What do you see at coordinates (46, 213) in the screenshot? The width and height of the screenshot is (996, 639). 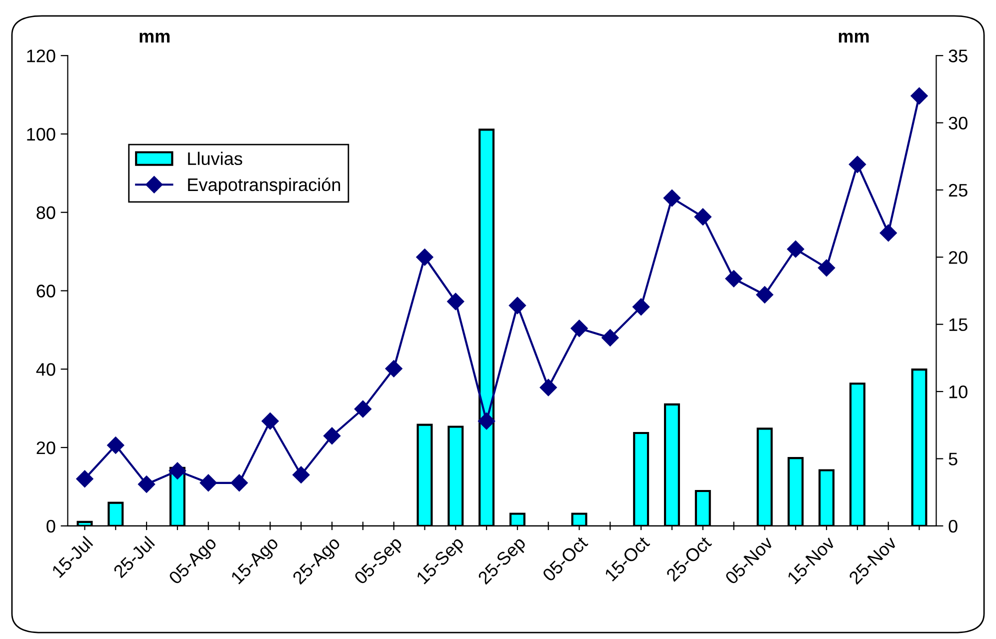 I see `y-tick-label: 80` at bounding box center [46, 213].